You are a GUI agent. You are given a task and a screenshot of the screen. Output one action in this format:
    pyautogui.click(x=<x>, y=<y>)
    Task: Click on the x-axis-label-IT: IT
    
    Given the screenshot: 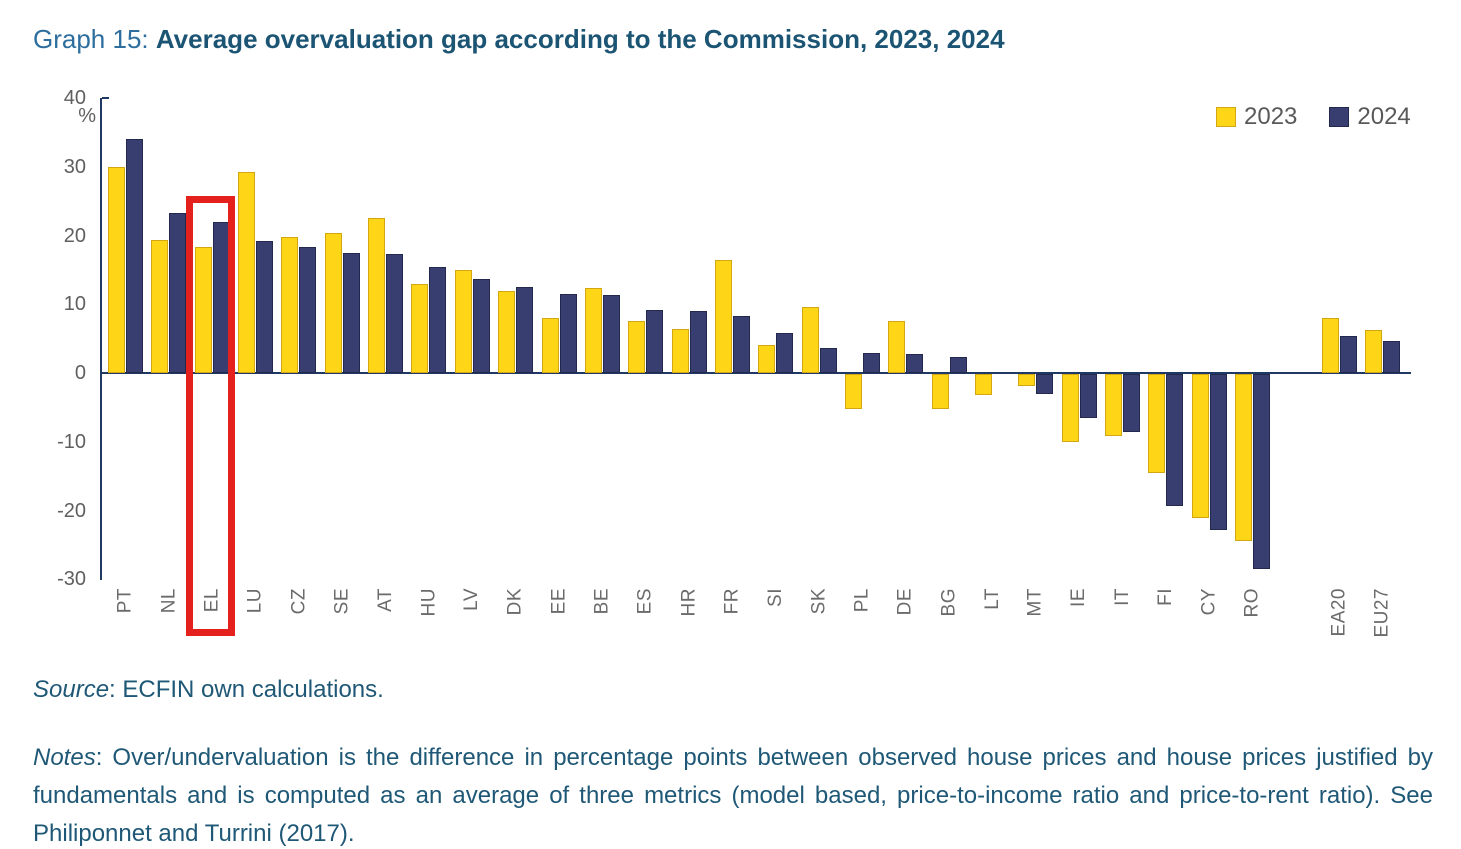 What is the action you would take?
    pyautogui.click(x=1122, y=597)
    